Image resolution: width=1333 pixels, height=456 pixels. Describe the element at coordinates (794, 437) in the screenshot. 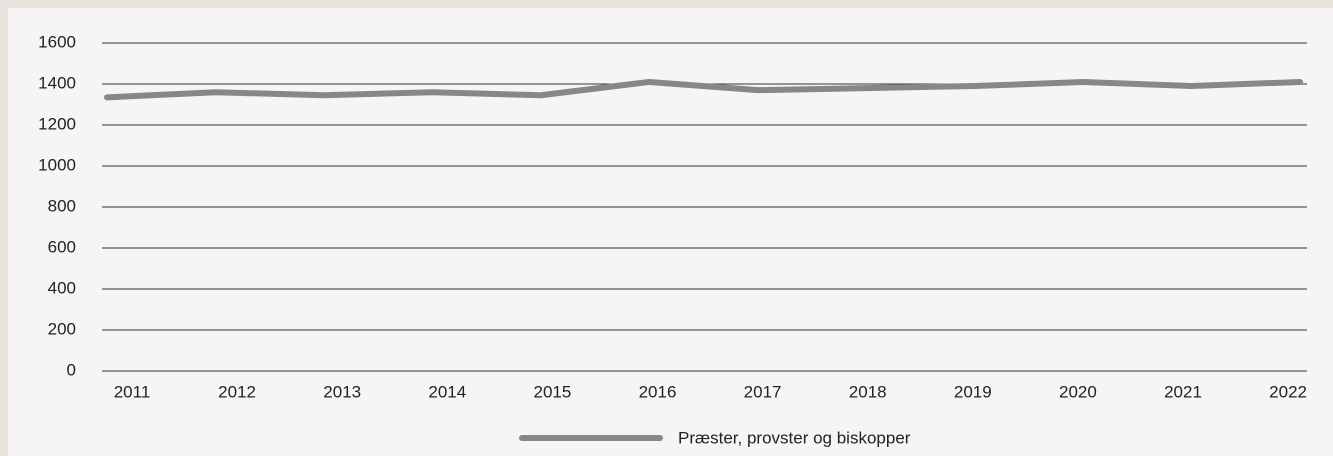

I see `legend-label: Præster, provster og biskopper` at that location.